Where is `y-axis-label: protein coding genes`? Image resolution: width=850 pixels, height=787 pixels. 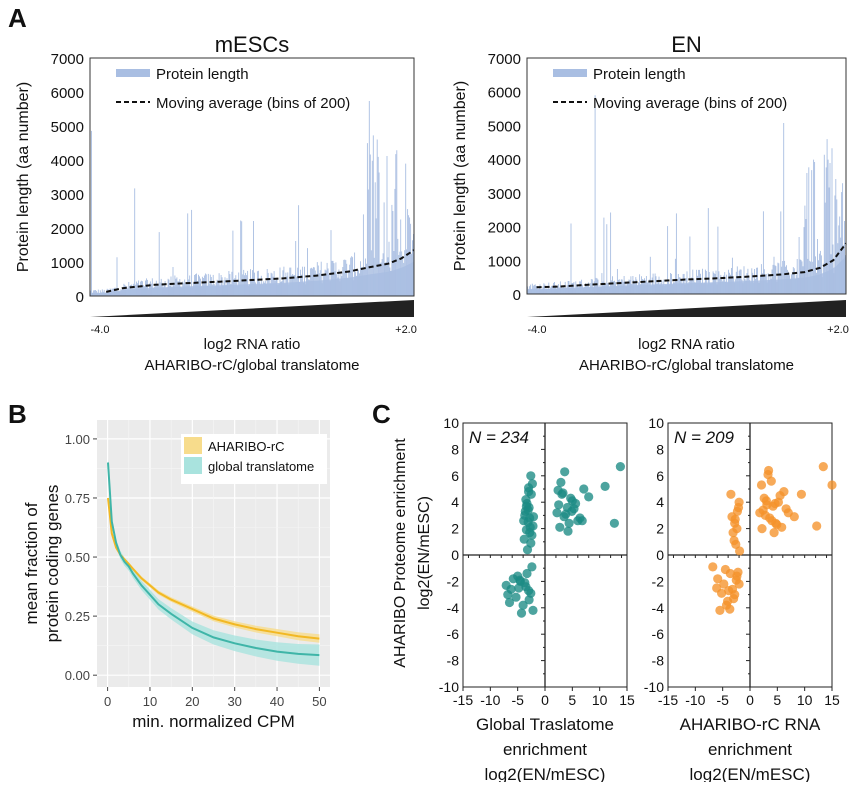
y-axis-label: protein coding genes is located at coordinates (52, 564).